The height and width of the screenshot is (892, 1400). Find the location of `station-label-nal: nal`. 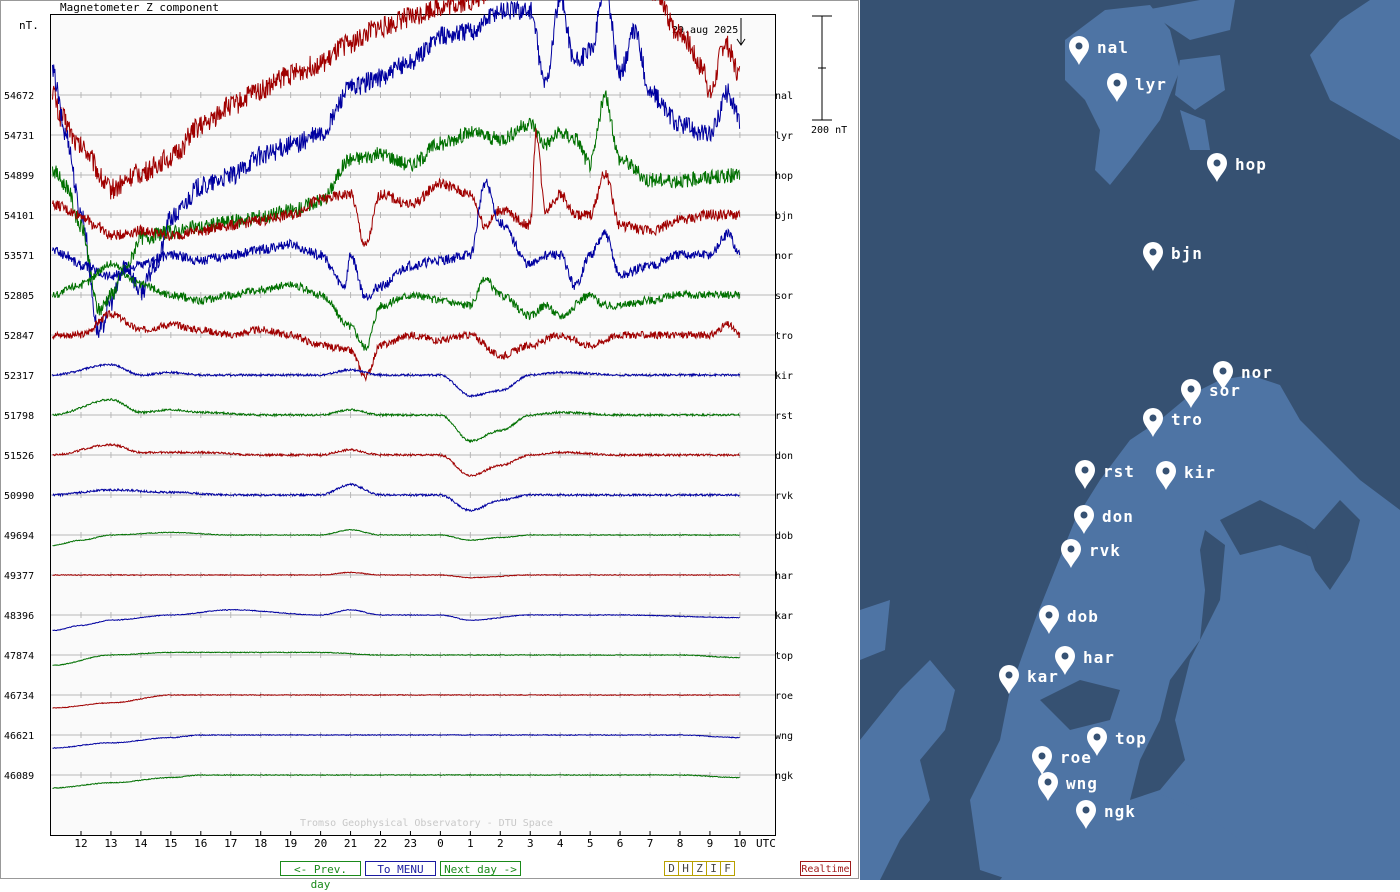

station-label-nal: nal is located at coordinates (784, 96).